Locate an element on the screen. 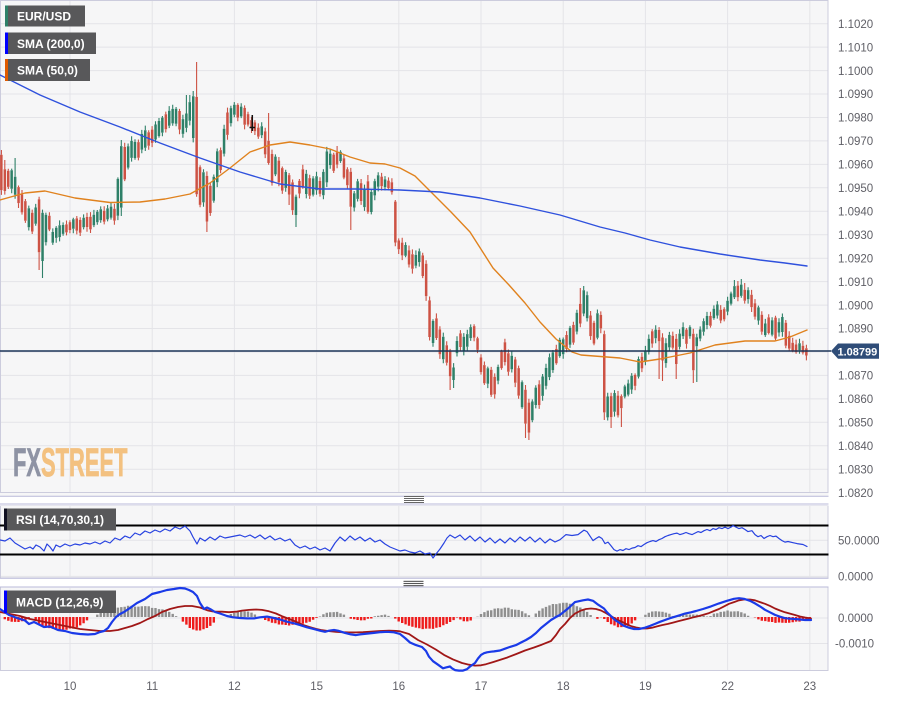 The width and height of the screenshot is (898, 702). svg-text: SMA (50,0) is located at coordinates (47, 71).